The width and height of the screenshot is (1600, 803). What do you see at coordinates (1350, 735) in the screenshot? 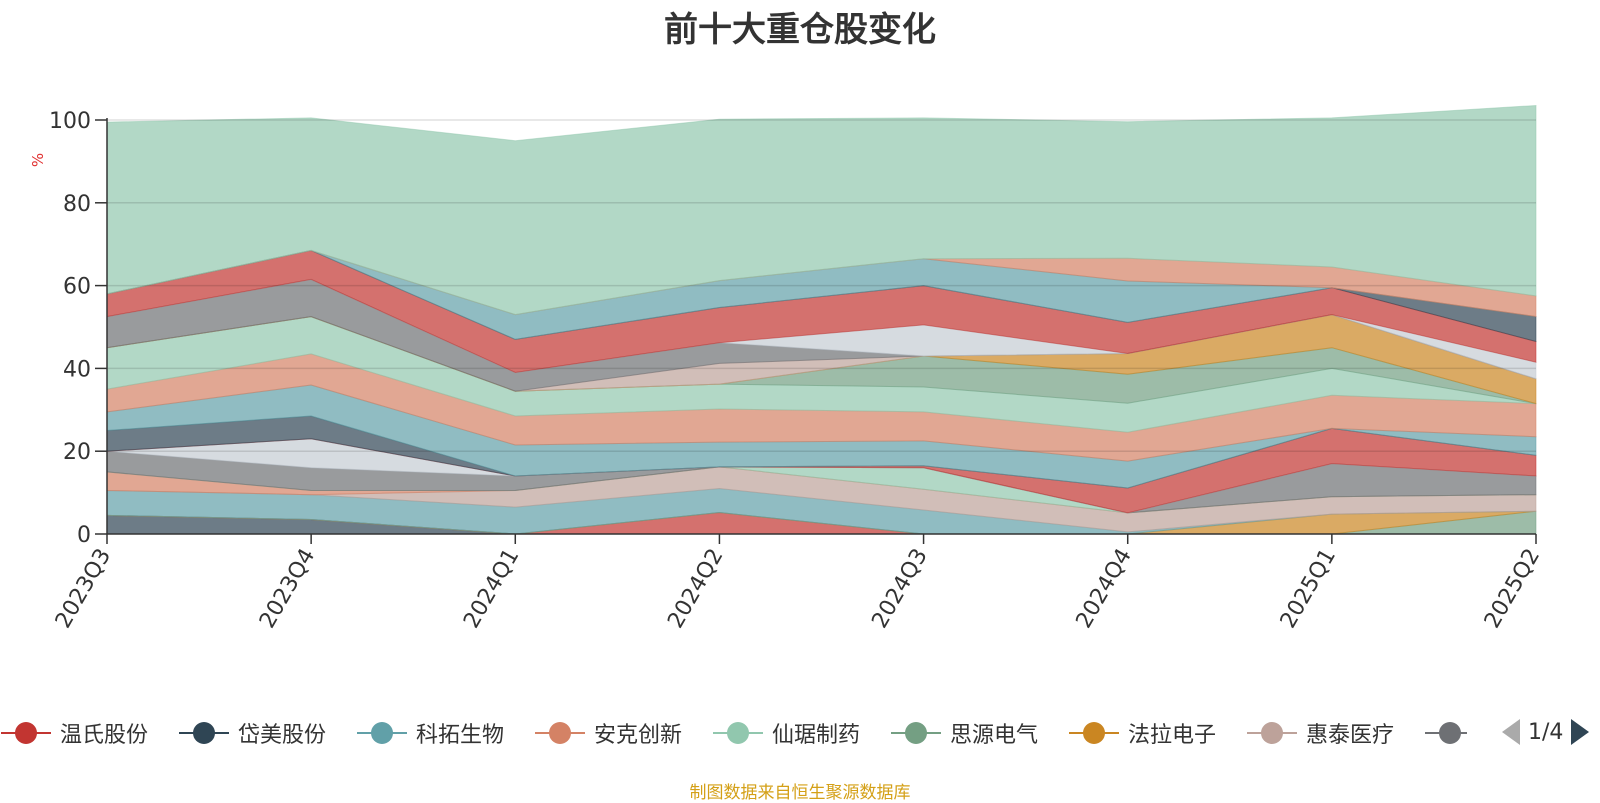
I see `legend-label: 惠泰医疗` at bounding box center [1350, 735].